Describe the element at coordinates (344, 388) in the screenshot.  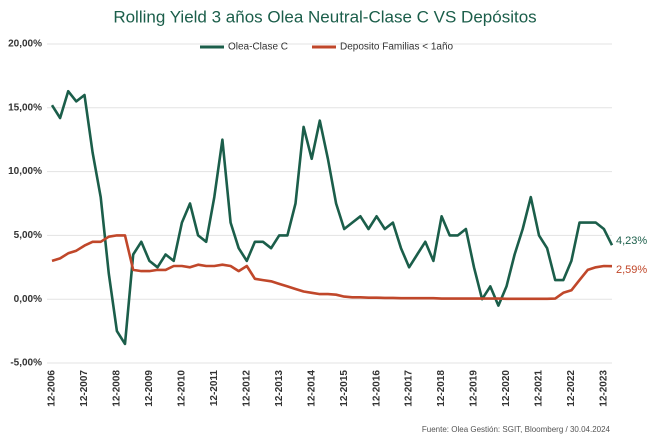
I see `x-tick-label: 12-2015` at that location.